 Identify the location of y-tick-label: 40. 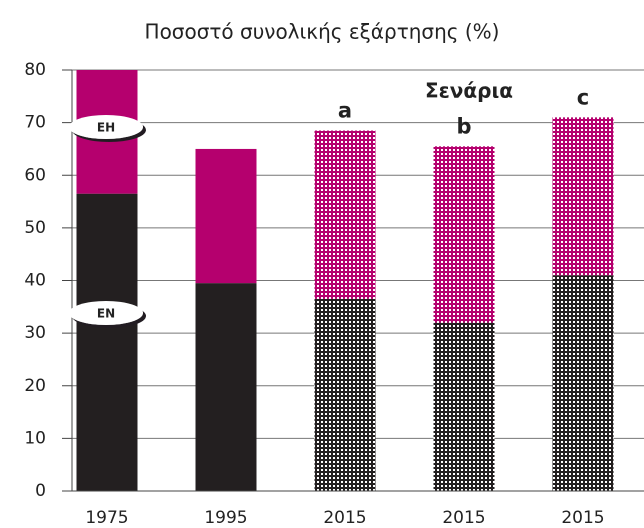
(35, 281).